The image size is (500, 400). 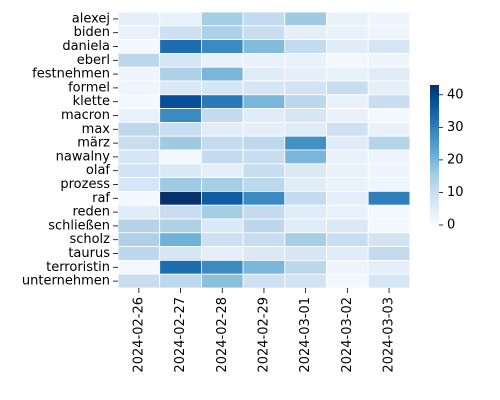 I want to click on row-label: daniela, so click(x=86, y=46).